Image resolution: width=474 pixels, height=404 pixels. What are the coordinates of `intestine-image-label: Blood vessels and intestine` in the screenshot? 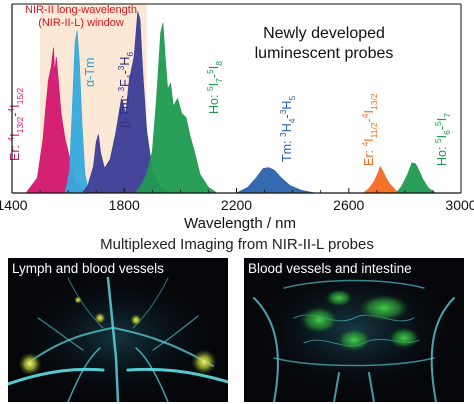 It's located at (330, 268).